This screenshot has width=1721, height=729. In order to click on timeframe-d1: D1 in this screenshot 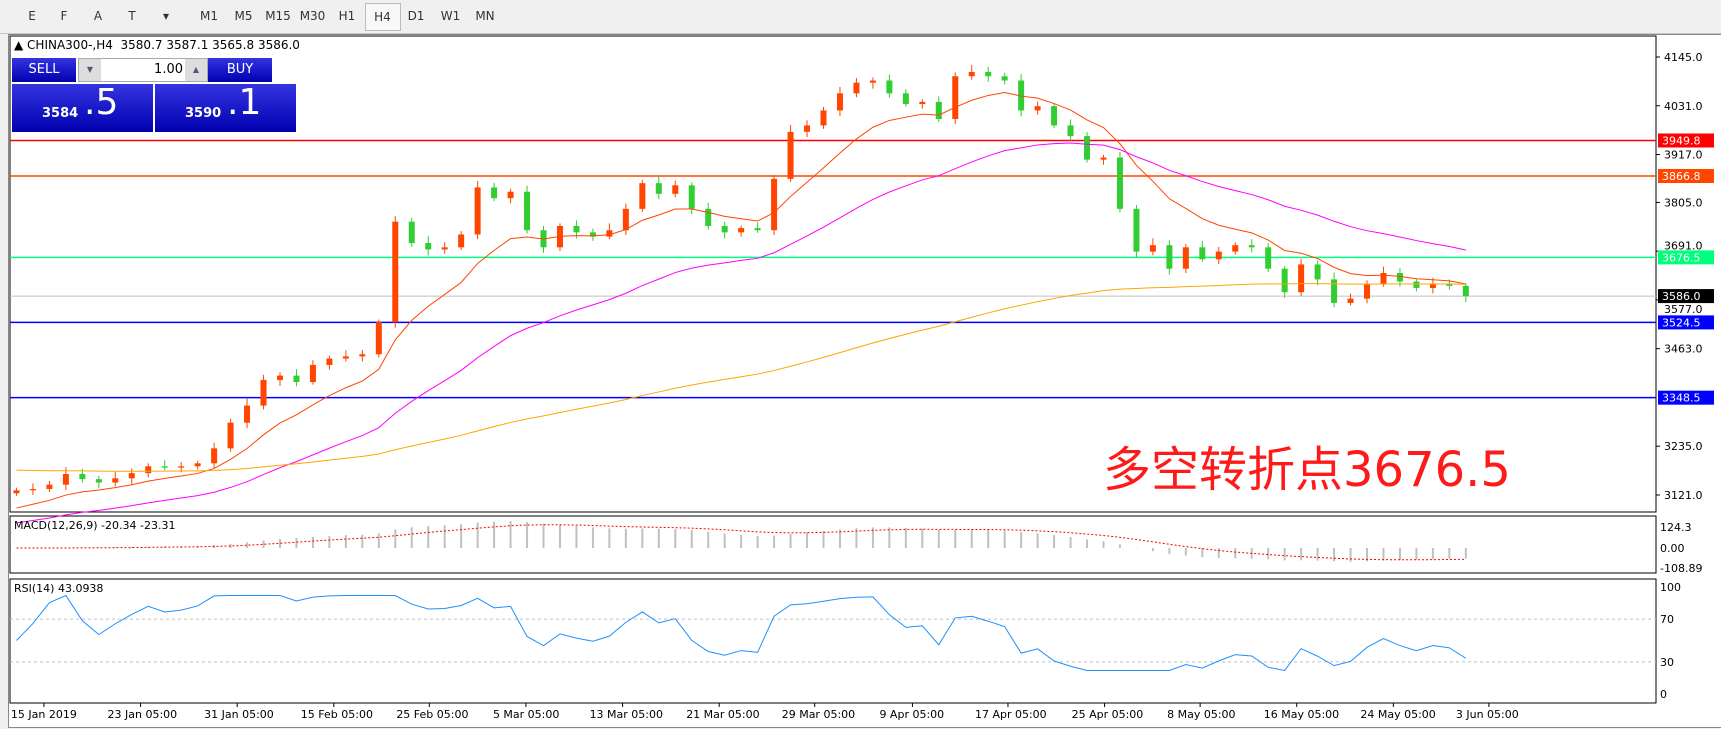, I will do `click(416, 16)`.